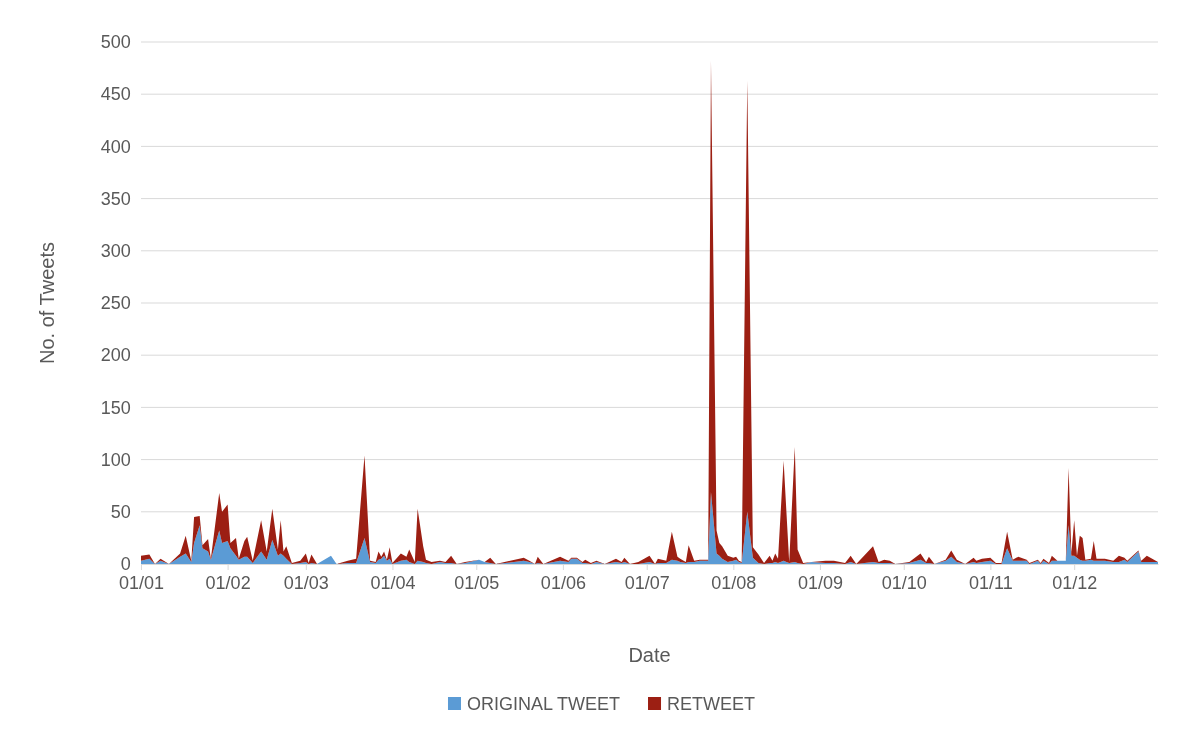 The height and width of the screenshot is (733, 1203). Describe the element at coordinates (563, 583) in the screenshot. I see `x-tick-label: 01/06` at that location.